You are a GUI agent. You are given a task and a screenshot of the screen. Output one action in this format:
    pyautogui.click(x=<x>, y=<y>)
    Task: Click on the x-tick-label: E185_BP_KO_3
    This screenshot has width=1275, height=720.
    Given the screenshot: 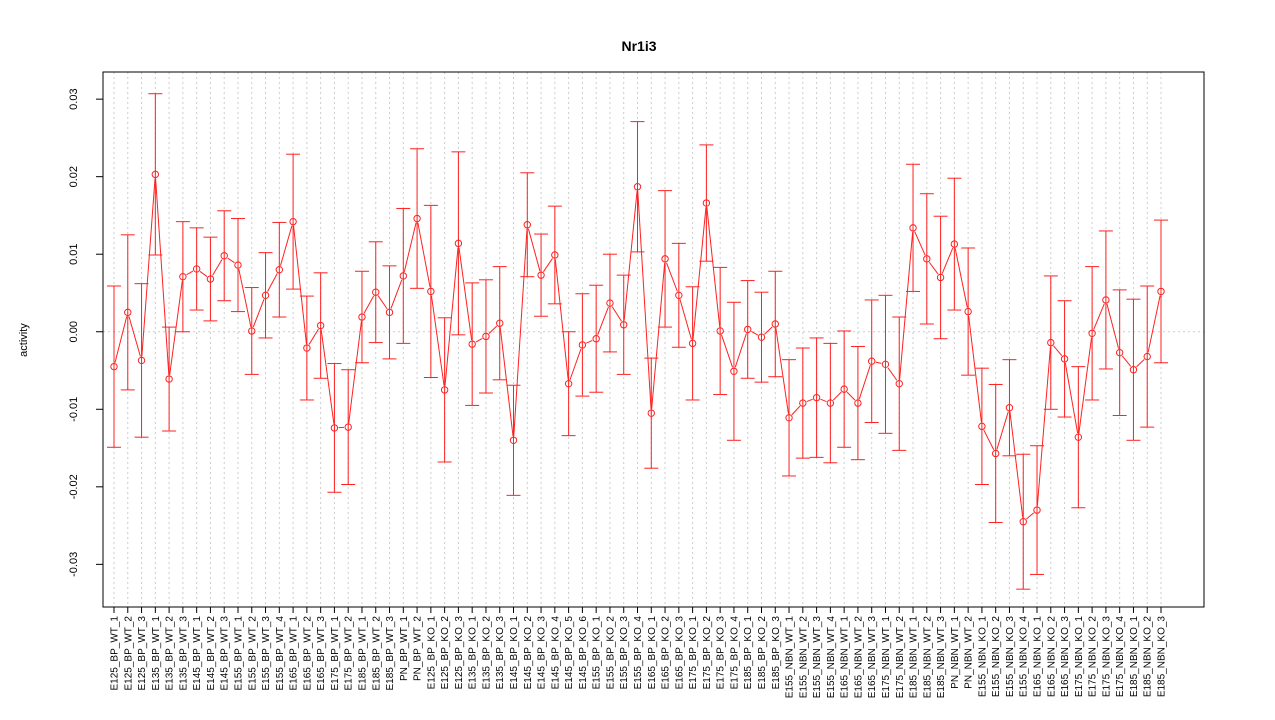 What is the action you would take?
    pyautogui.click(x=776, y=653)
    